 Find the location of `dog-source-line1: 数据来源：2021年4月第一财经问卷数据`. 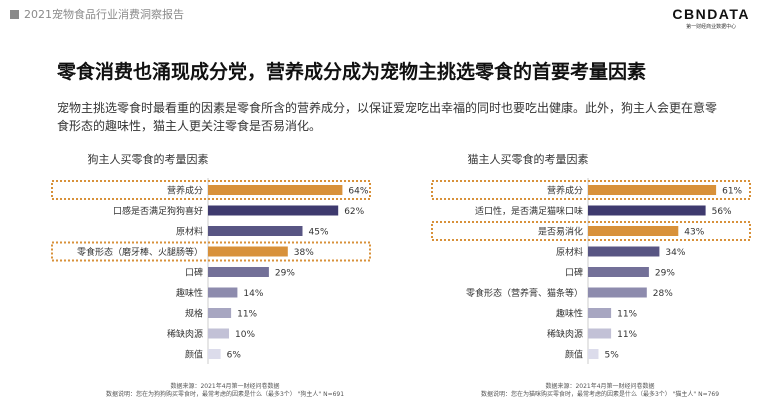

dog-source-line1: 数据来源：2021年4月第一财经问卷数据 is located at coordinates (225, 386).